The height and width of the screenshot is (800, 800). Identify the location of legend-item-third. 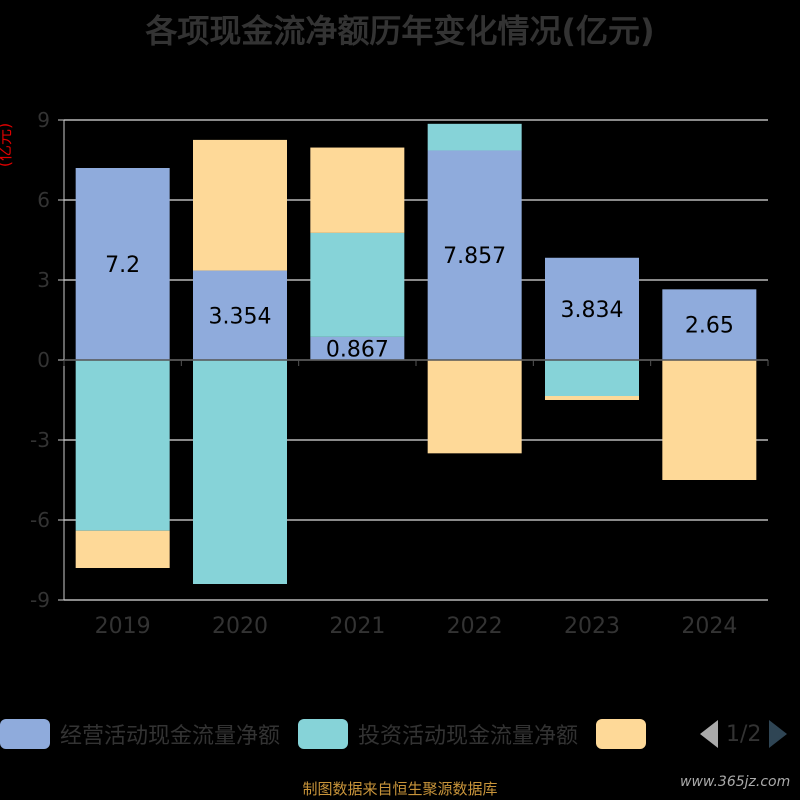
(626, 734).